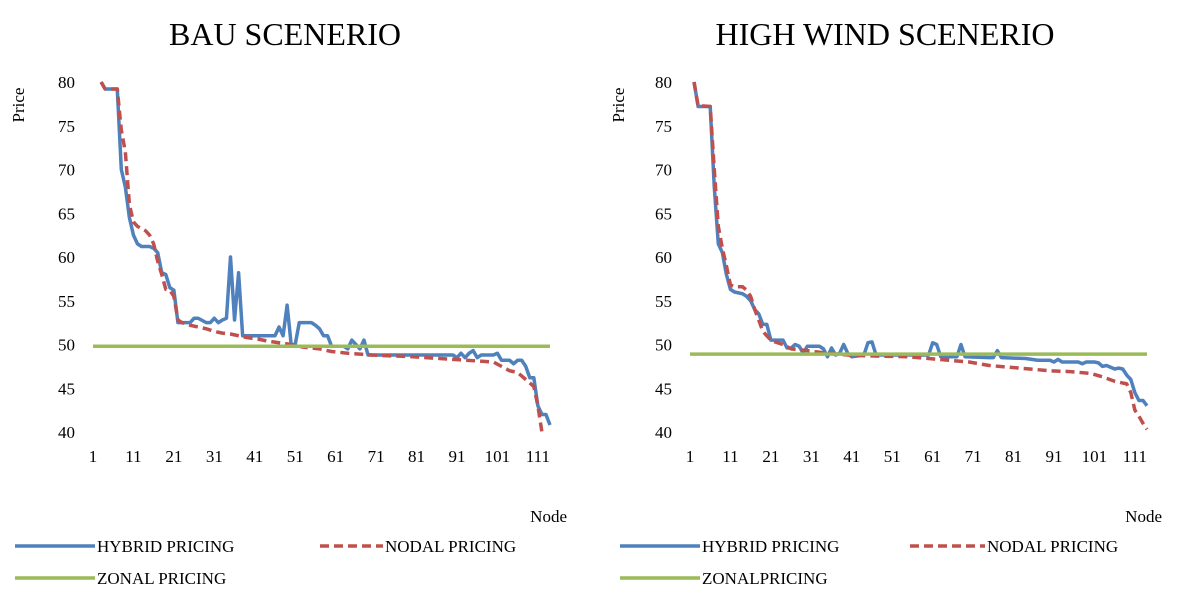 The width and height of the screenshot is (1180, 601). Describe the element at coordinates (885, 34) in the screenshot. I see `chart-title: HIGH WIND SCENERIO` at that location.